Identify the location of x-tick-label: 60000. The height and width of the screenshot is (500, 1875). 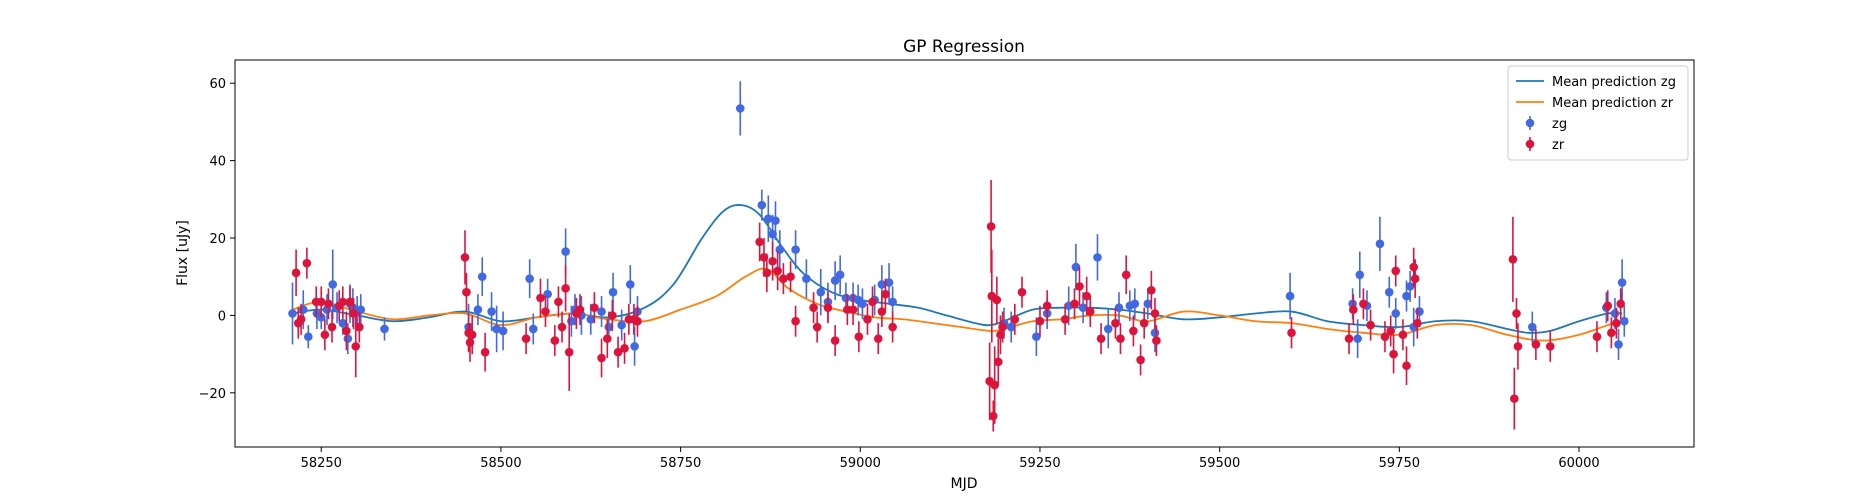
(1578, 463).